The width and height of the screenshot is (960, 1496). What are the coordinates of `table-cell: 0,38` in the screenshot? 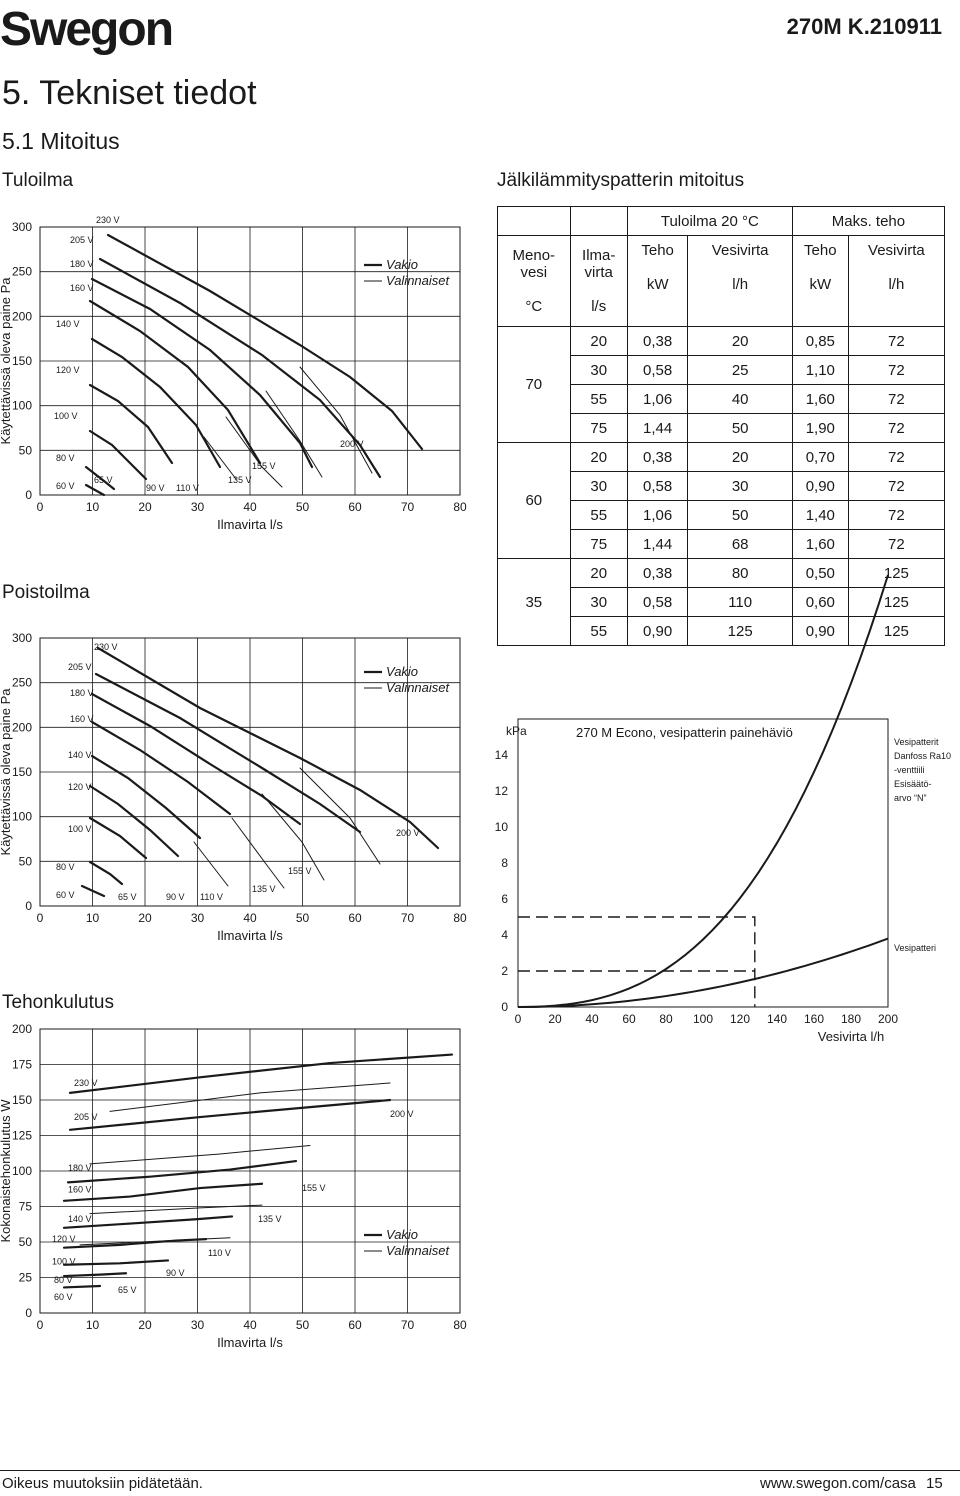 It's located at (657, 457).